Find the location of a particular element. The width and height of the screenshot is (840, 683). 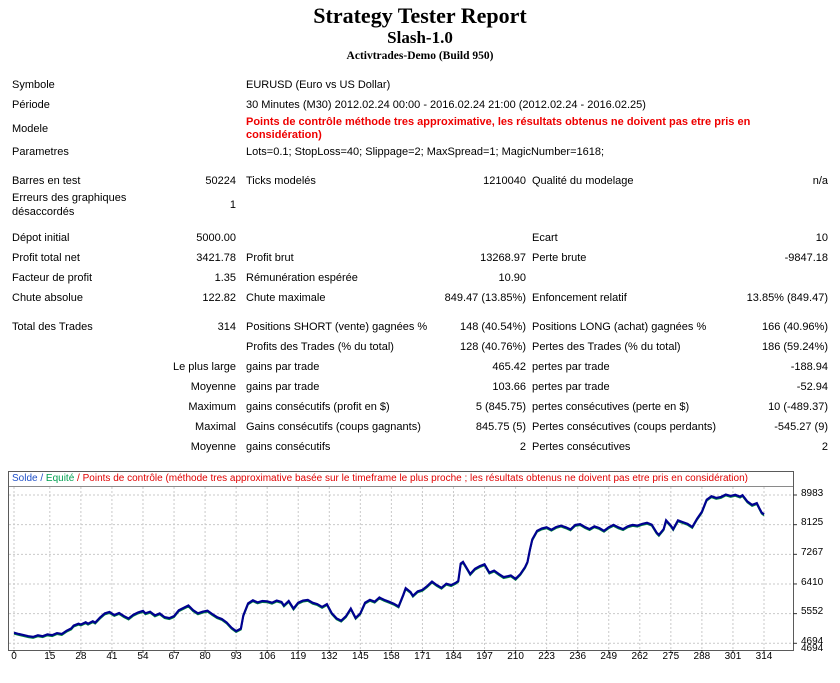

row-value: 50224 is located at coordinates (220, 181).